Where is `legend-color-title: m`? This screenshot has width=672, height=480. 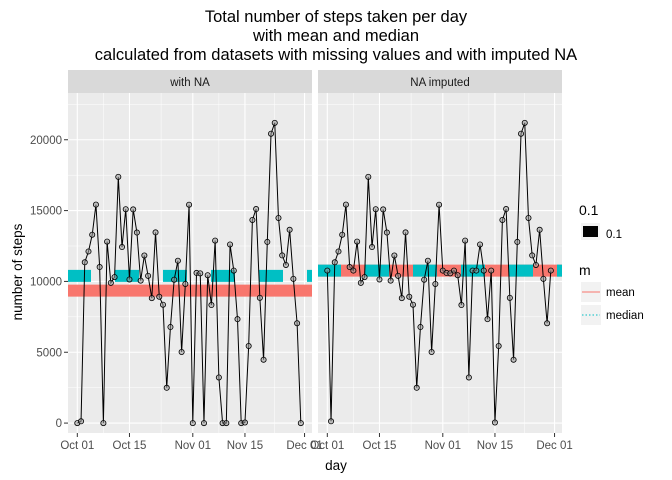
legend-color-title: m is located at coordinates (585, 270).